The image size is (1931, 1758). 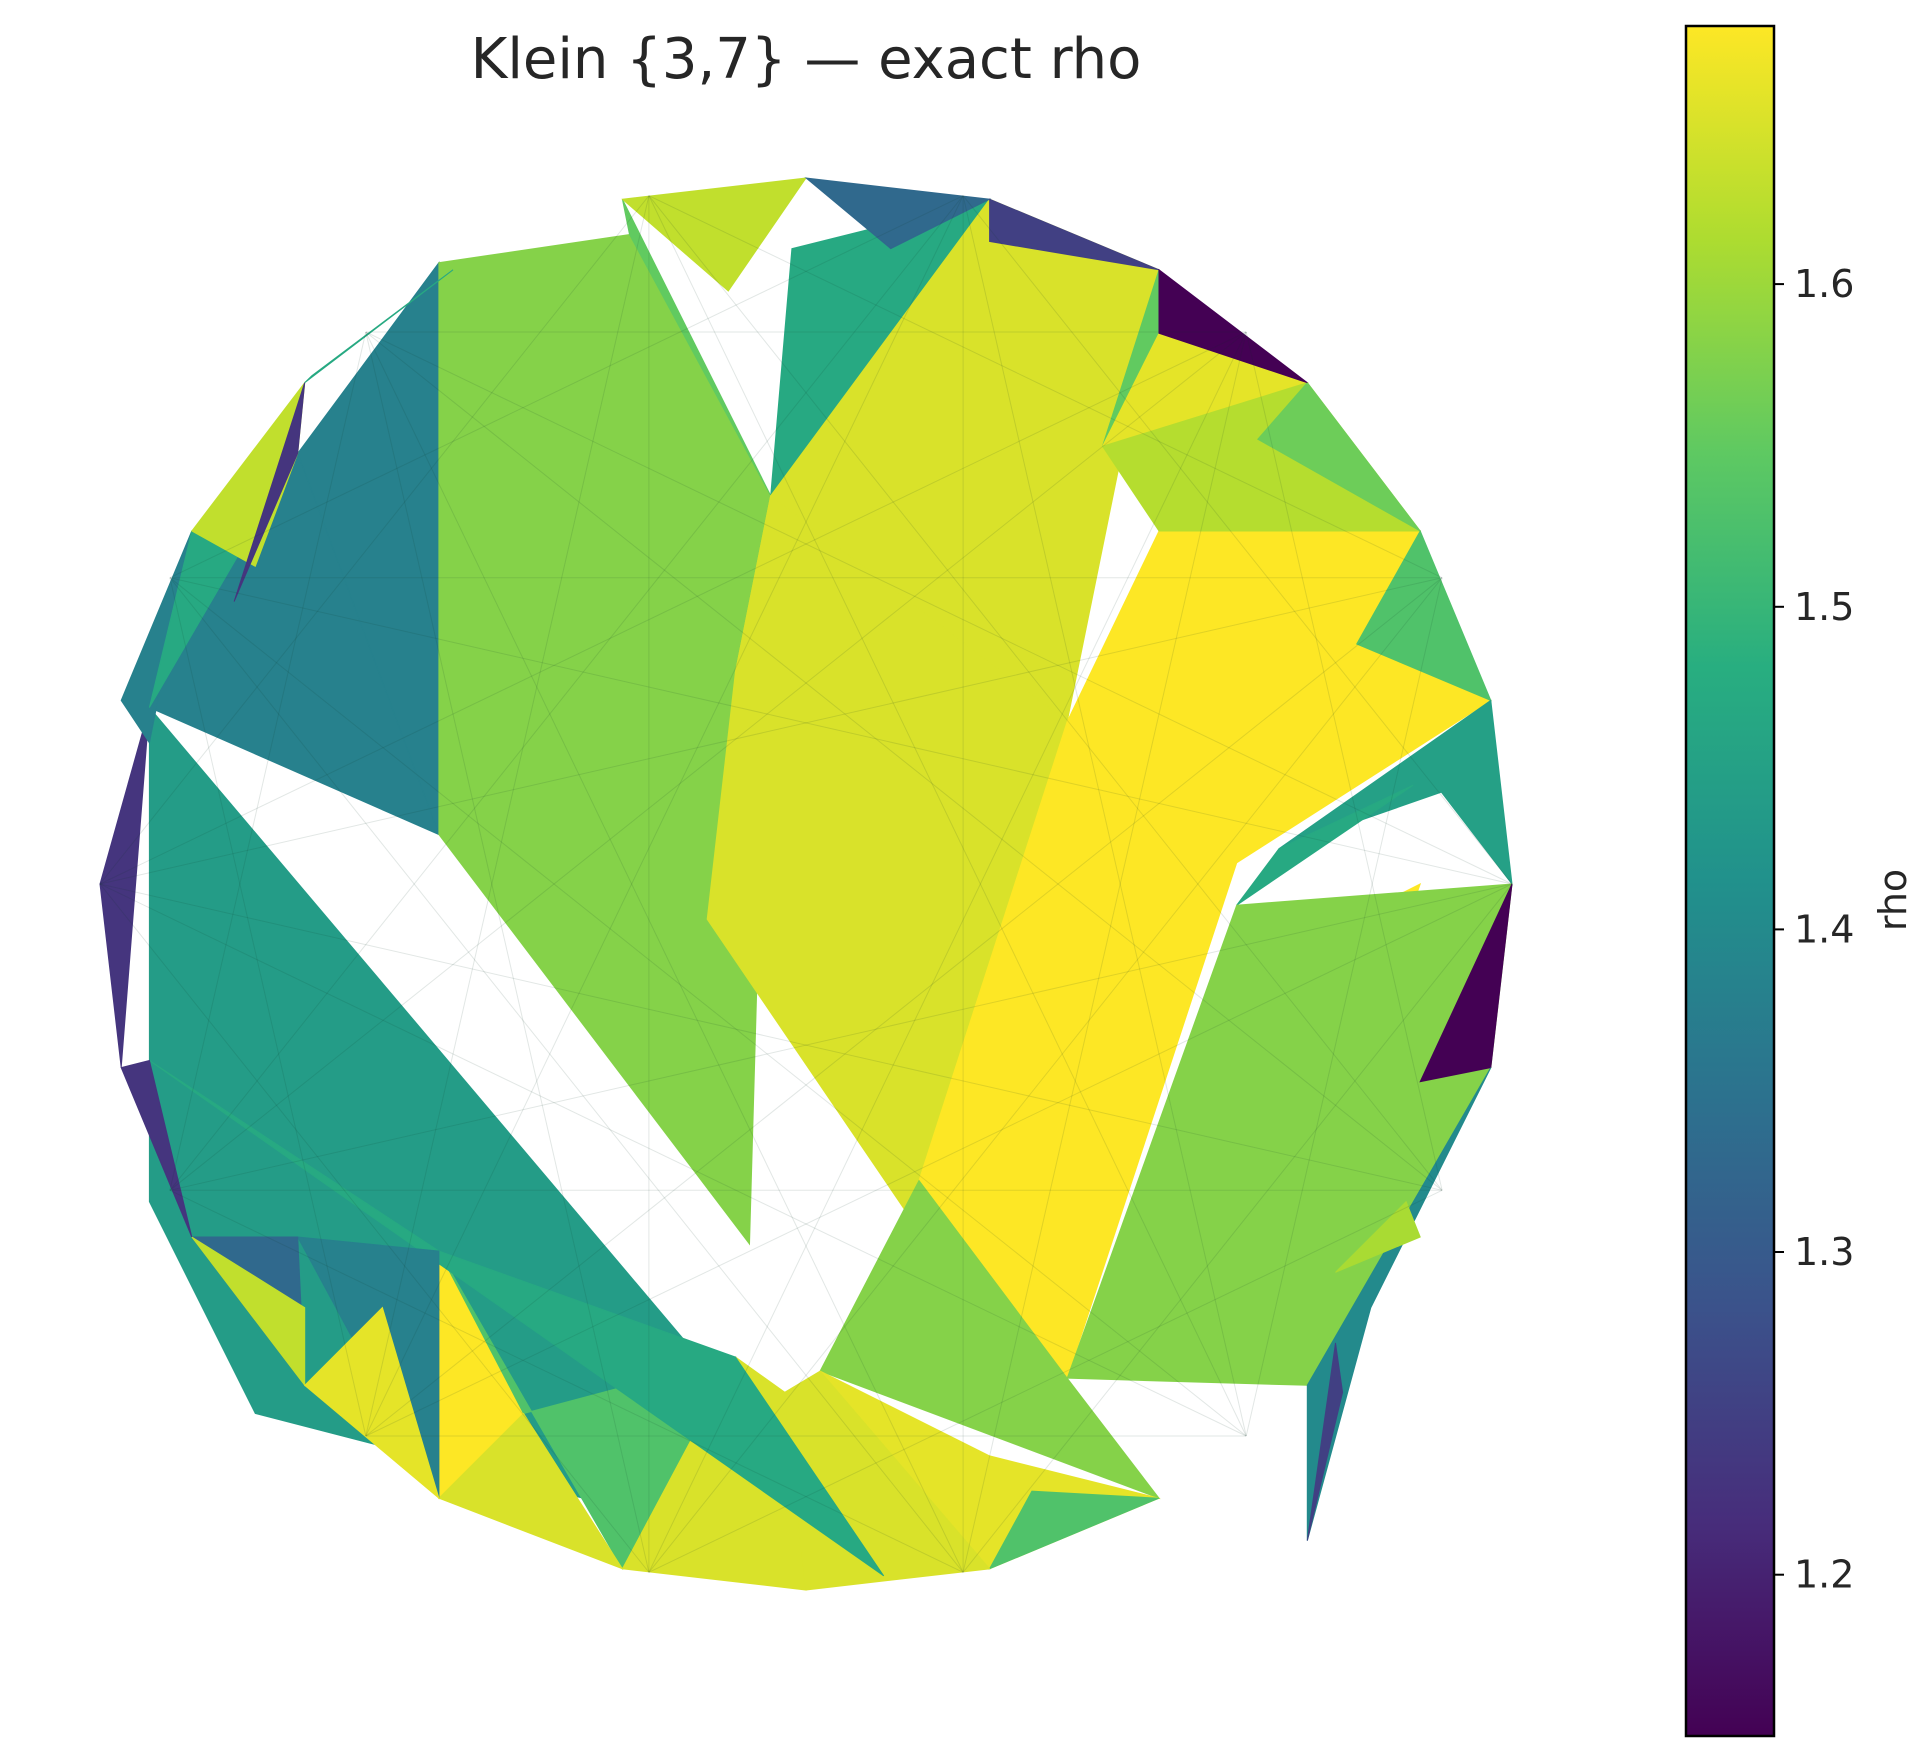 I want to click on colorbar: 1.2 1.3 1.4 1.5 1.6 rho, so click(x=1799, y=881).